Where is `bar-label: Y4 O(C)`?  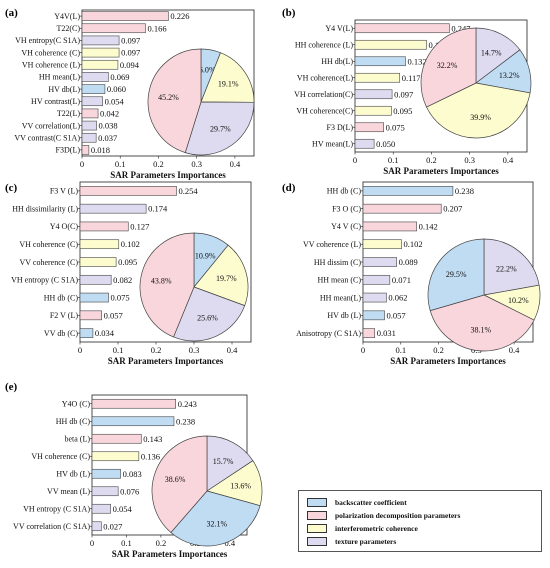
bar-label: Y4 O(C) is located at coordinates (64, 226).